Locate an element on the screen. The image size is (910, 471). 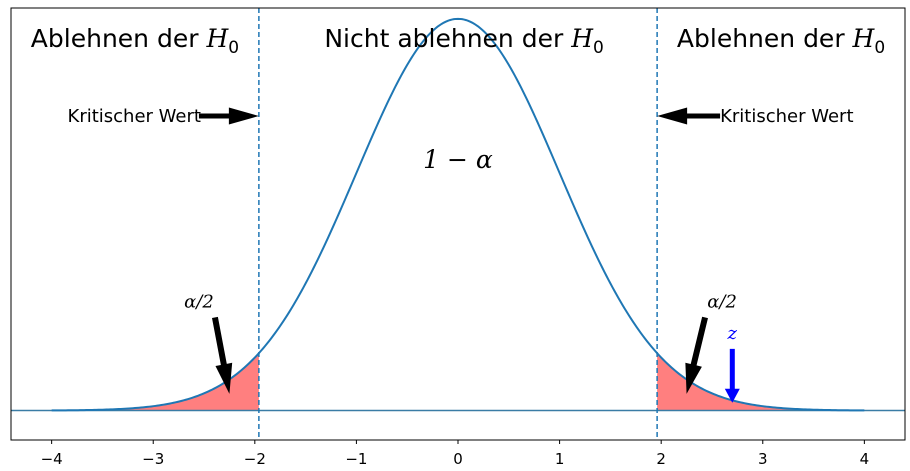
left-tail-area is located at coordinates (155, 382).